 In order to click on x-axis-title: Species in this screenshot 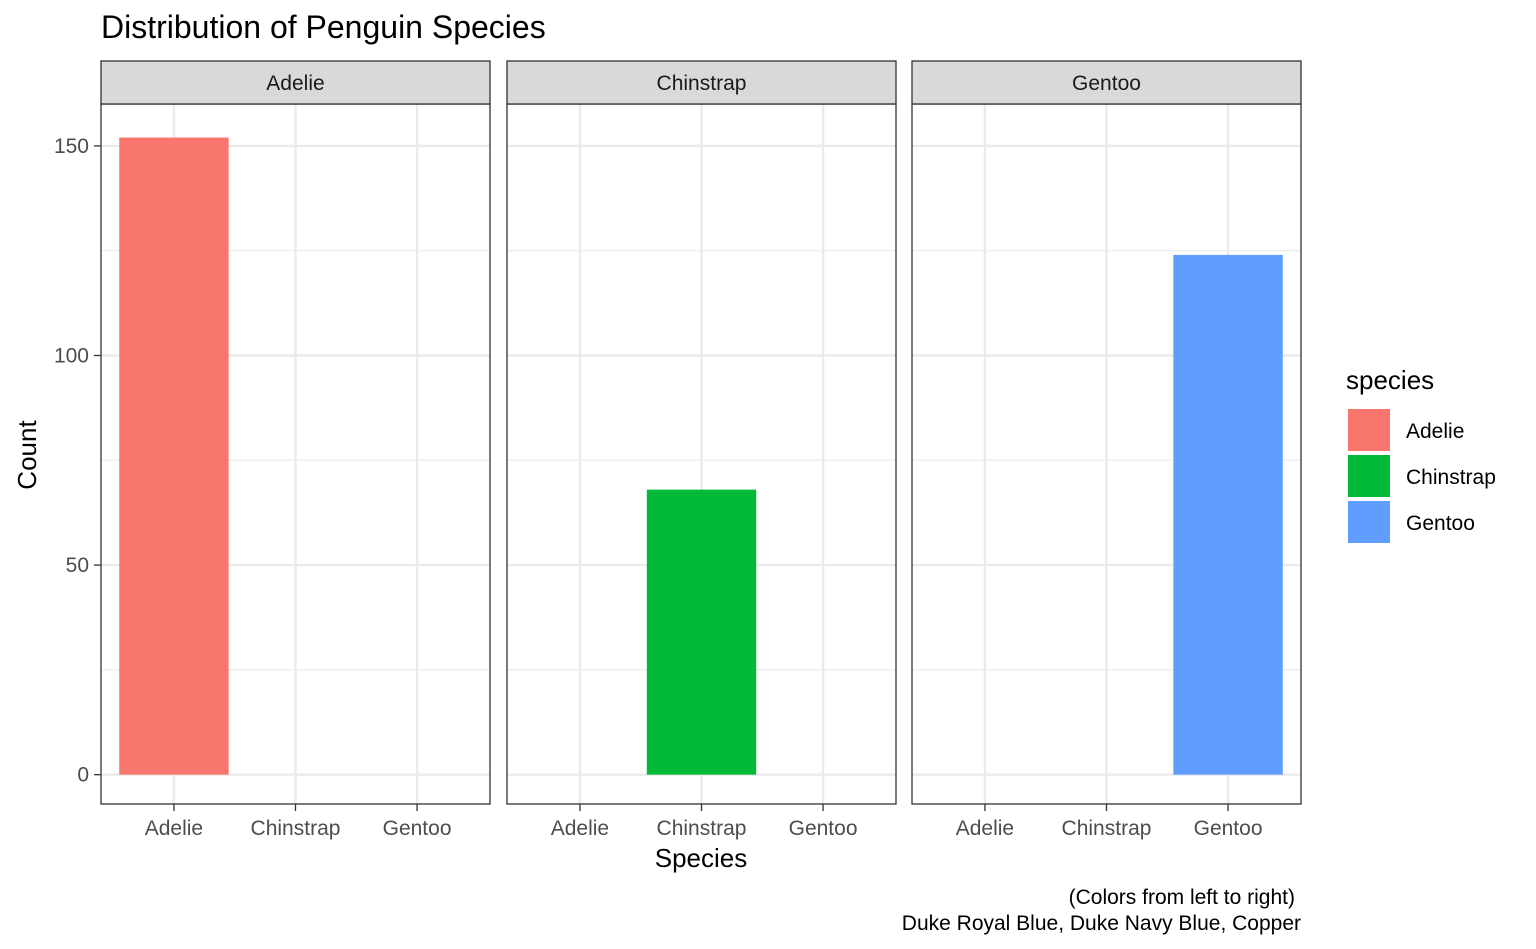, I will do `click(701, 858)`.